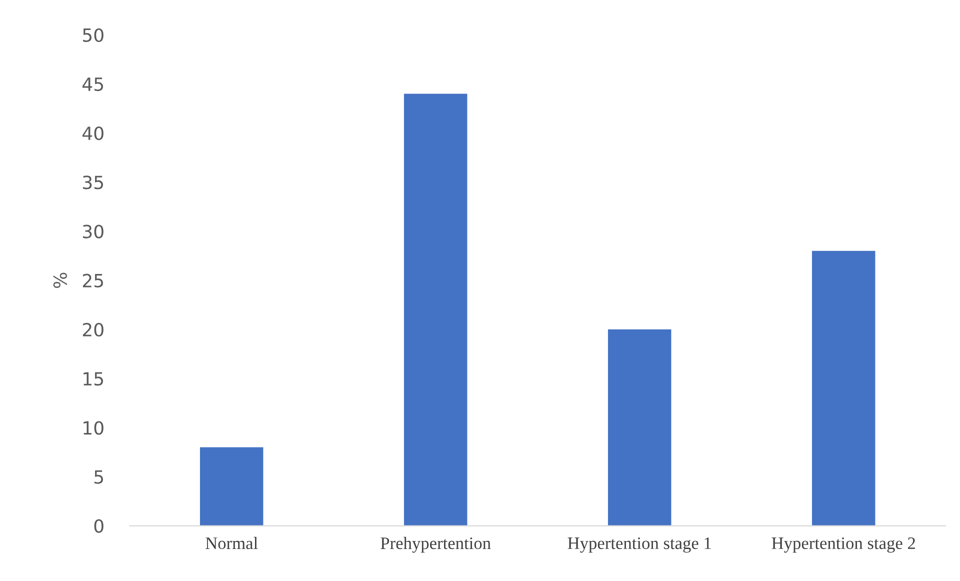  What do you see at coordinates (843, 545) in the screenshot?
I see `x-tick-label: Hypertention stage 2` at bounding box center [843, 545].